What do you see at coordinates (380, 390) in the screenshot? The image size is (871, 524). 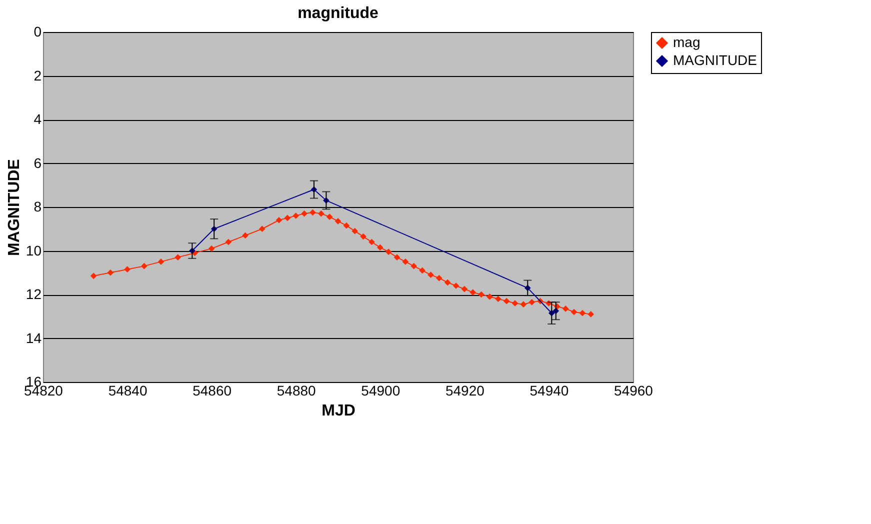 I see `x-tick-label: 54900` at bounding box center [380, 390].